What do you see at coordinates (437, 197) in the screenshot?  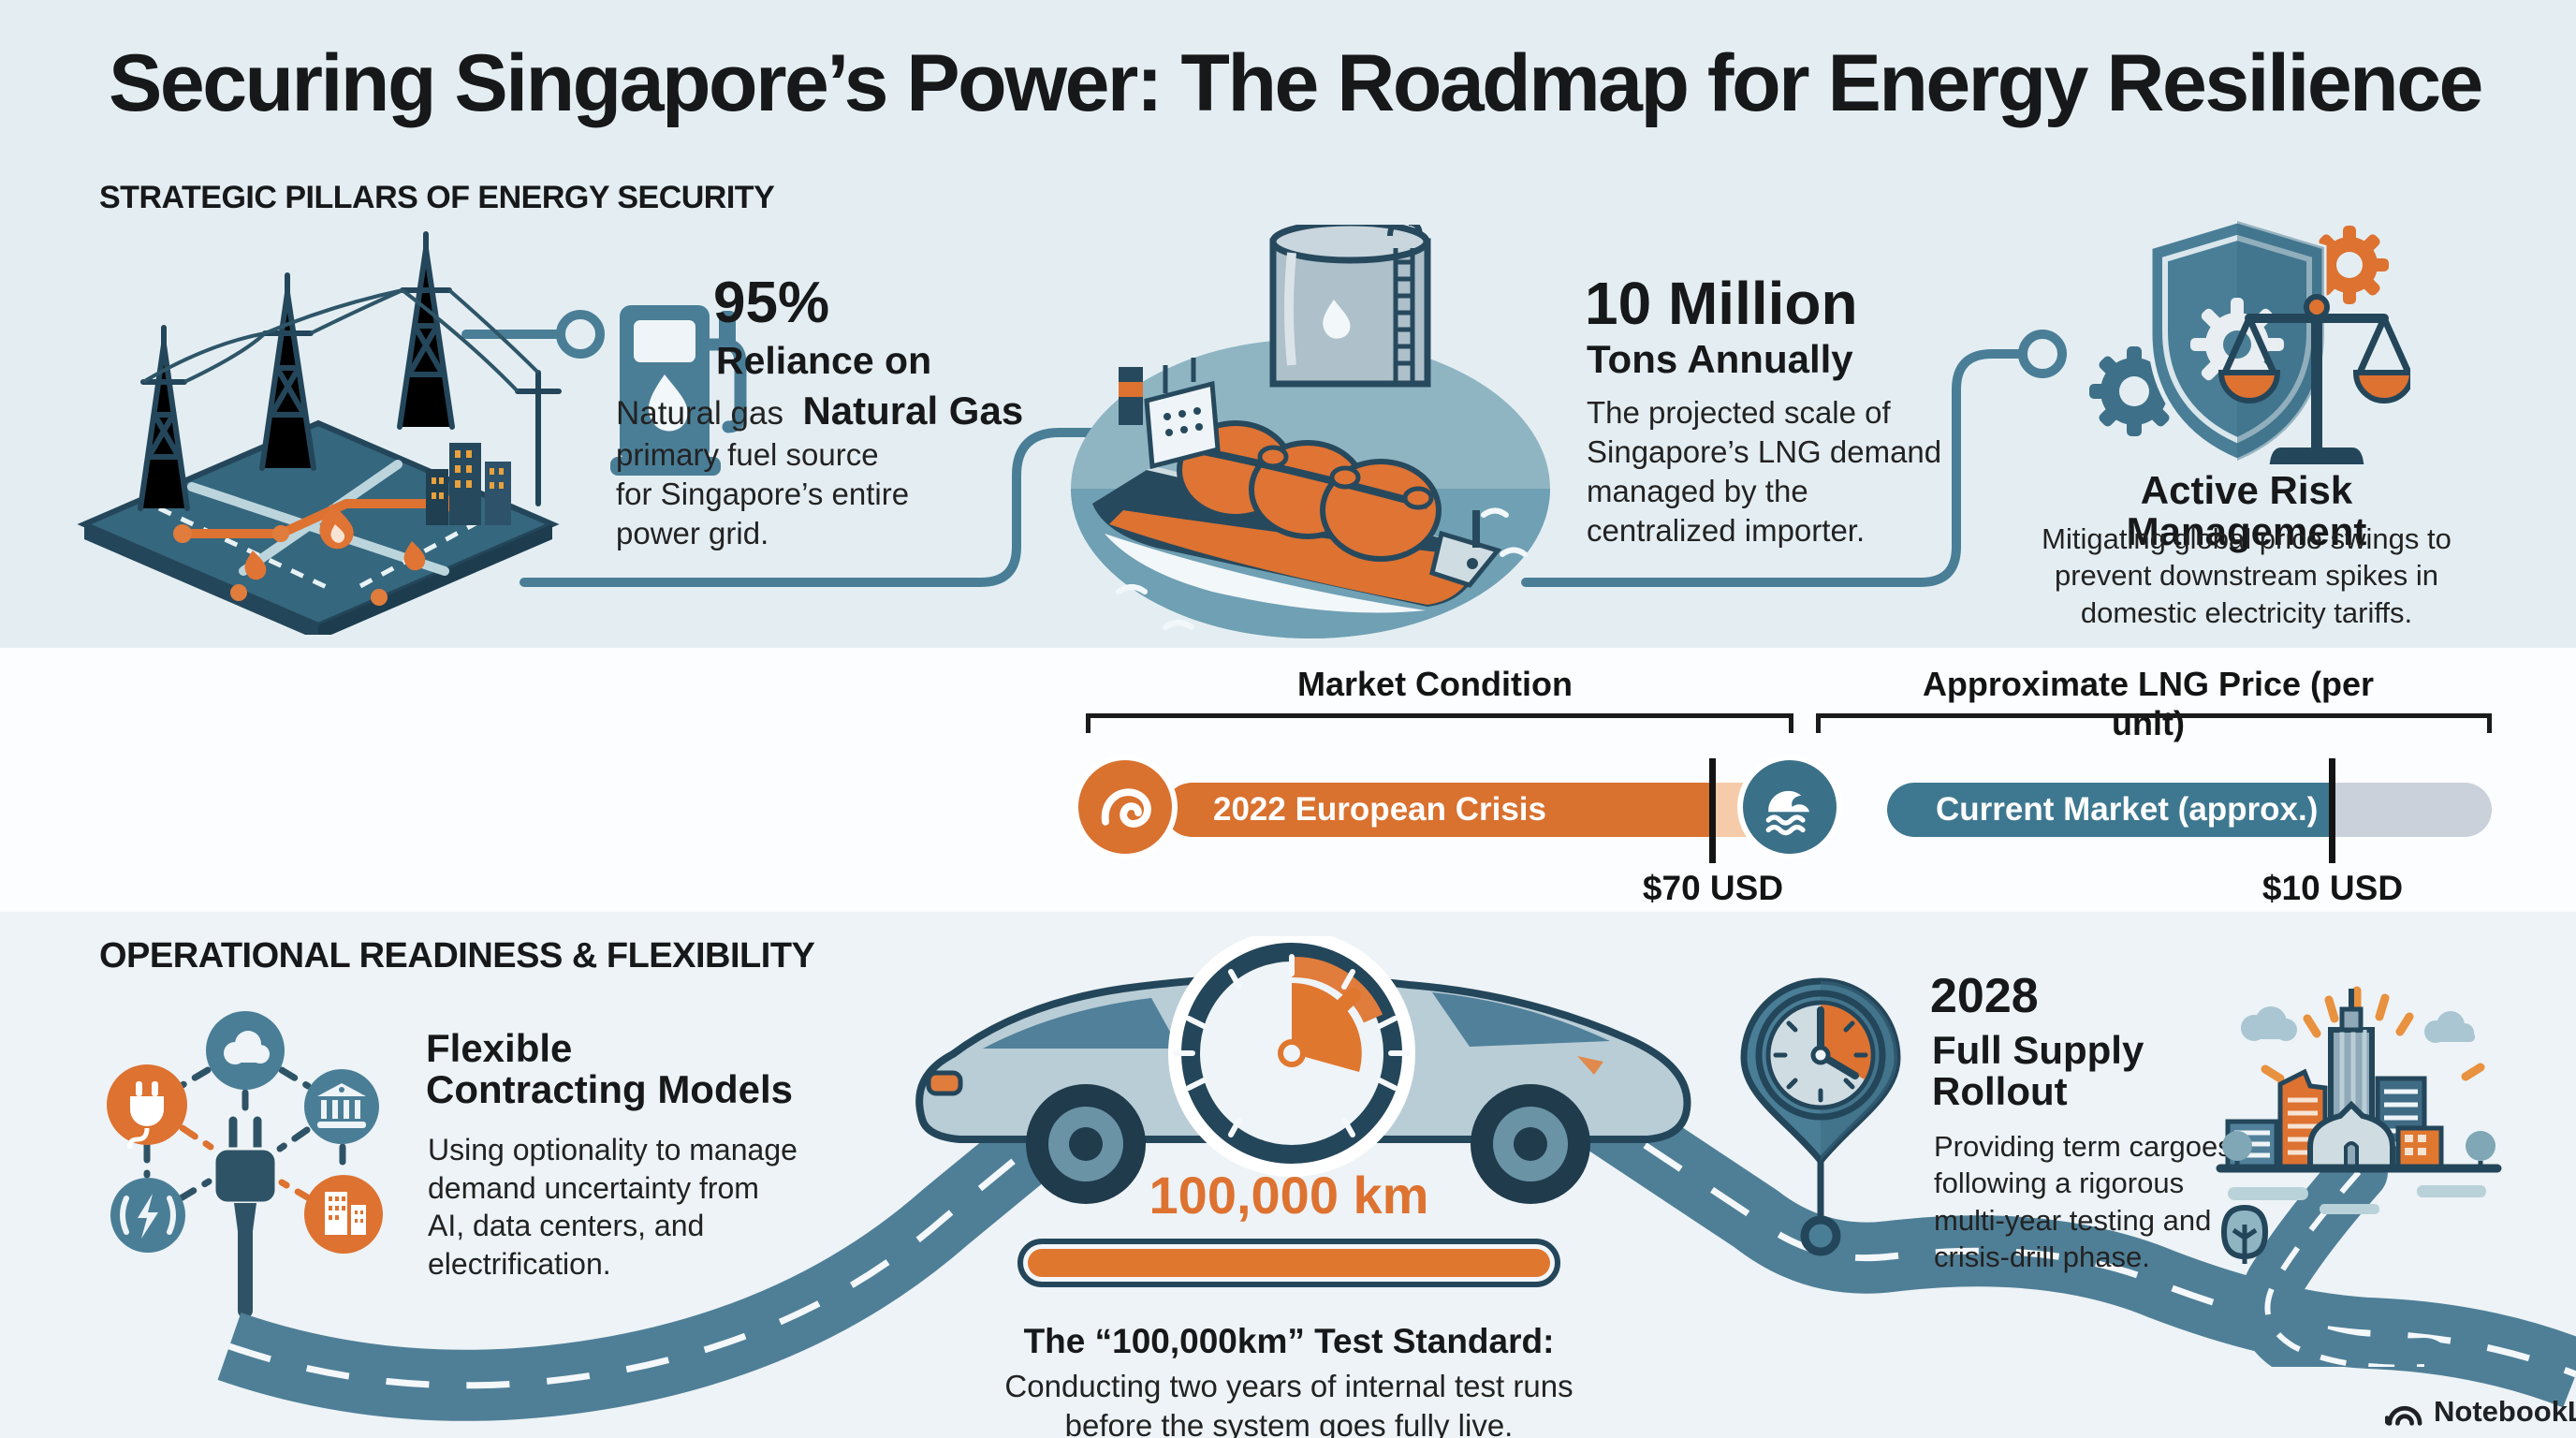 I see `section-heading-pillars: STRATEGIC PILLARS OF ENERGY SECURITY` at bounding box center [437, 197].